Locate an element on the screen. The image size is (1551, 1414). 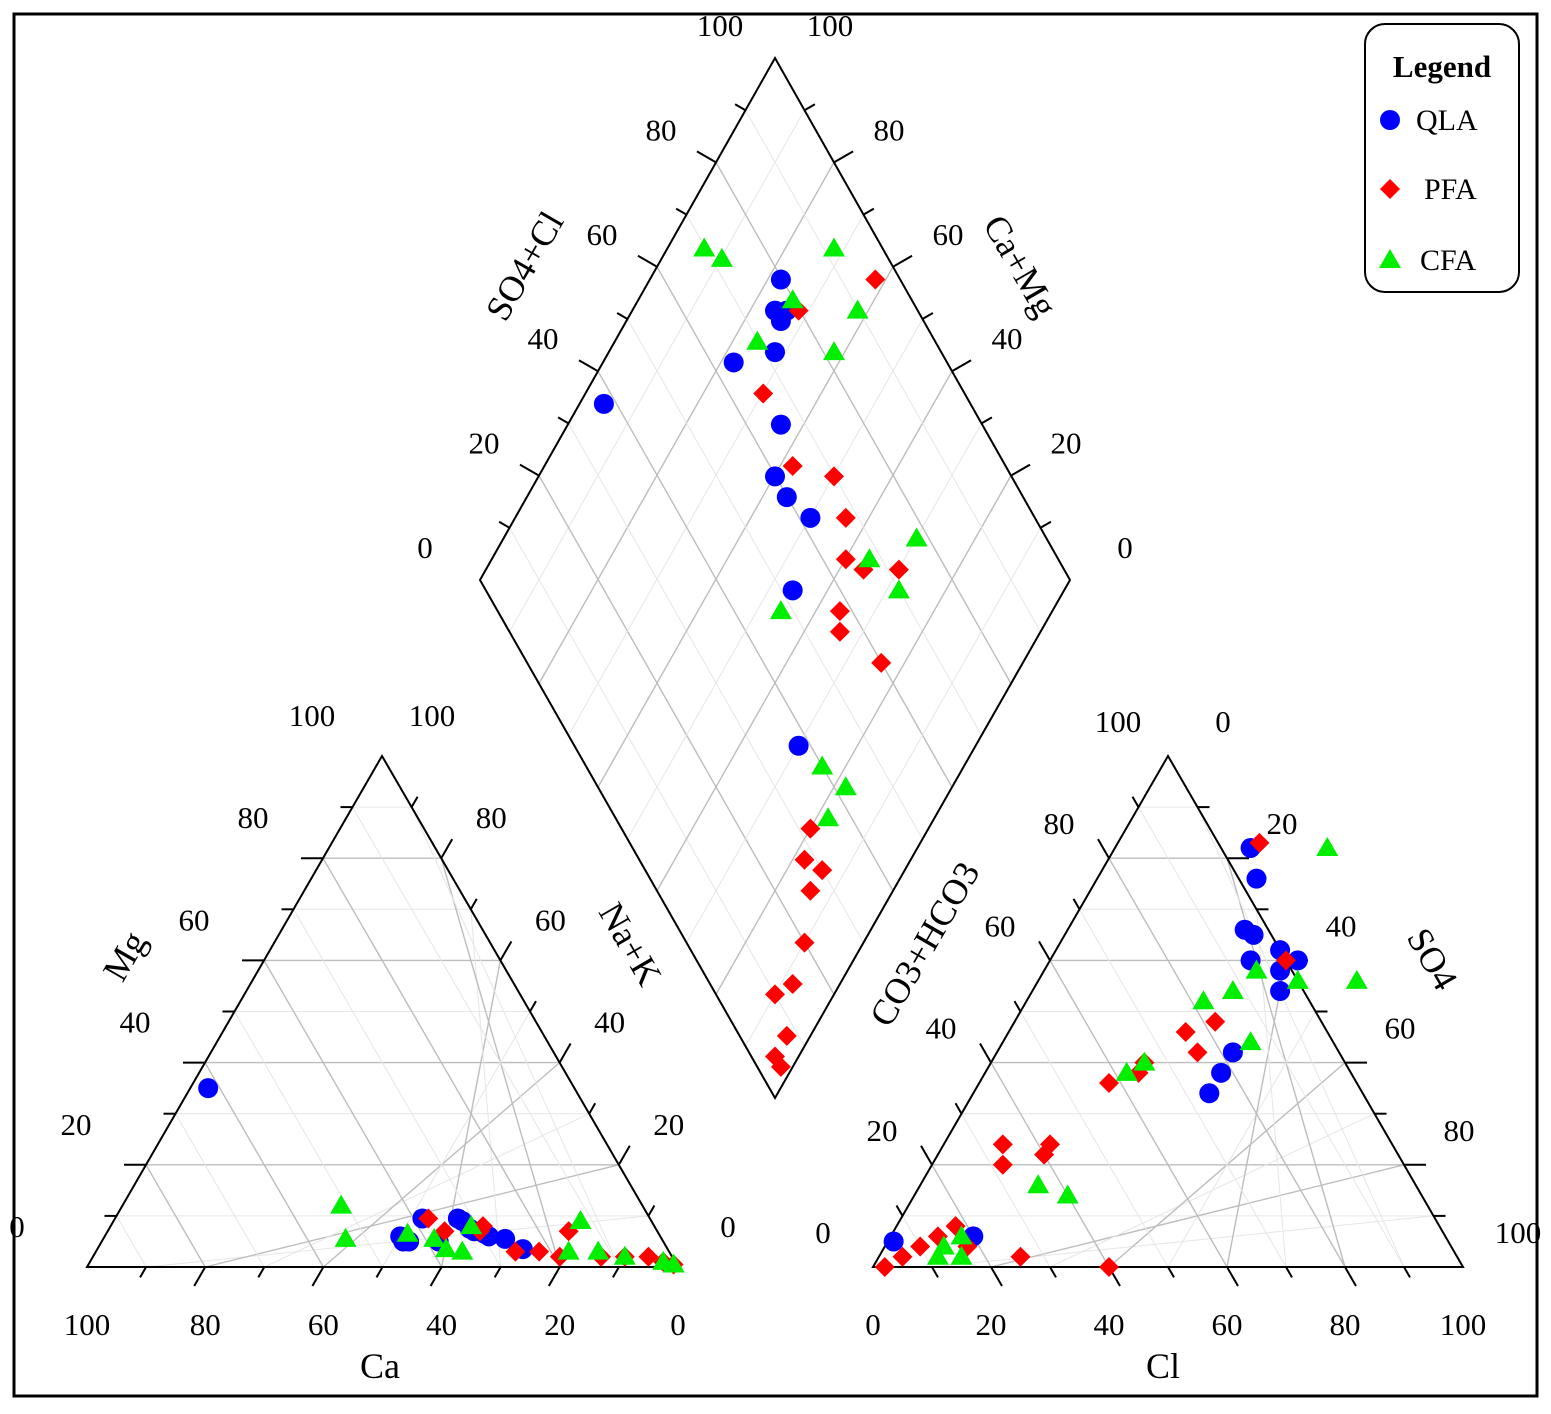
diamond-left-tick-label: 60 is located at coordinates (602, 234).